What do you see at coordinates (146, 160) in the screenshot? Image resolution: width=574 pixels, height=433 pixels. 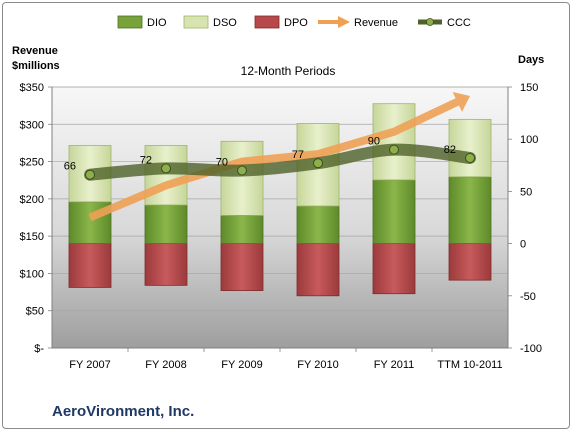 I see `ccc-data-label: 72` at bounding box center [146, 160].